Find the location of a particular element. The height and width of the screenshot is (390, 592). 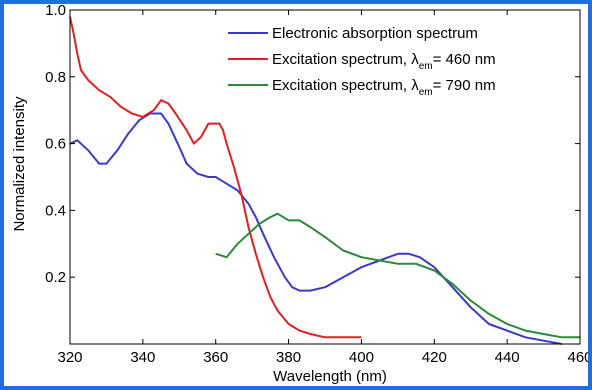

legend-label-2: Excitation spectrum, λem= 460 nm is located at coordinates (384, 61).